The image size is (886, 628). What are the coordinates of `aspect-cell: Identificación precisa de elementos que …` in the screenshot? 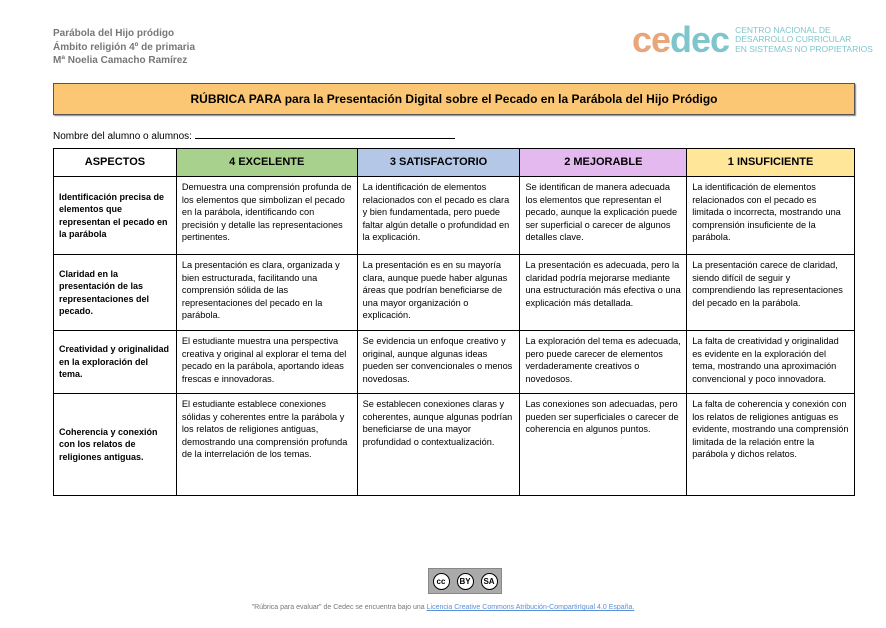 It's located at (115, 215).